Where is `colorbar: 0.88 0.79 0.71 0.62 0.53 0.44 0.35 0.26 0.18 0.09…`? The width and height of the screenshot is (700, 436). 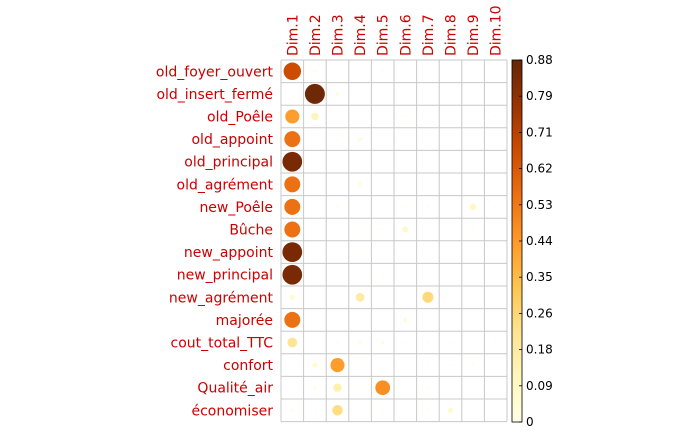
colorbar: 0.88 0.79 0.71 0.62 0.53 0.44 0.35 0.26 0.18 0.09… is located at coordinates (532, 241).